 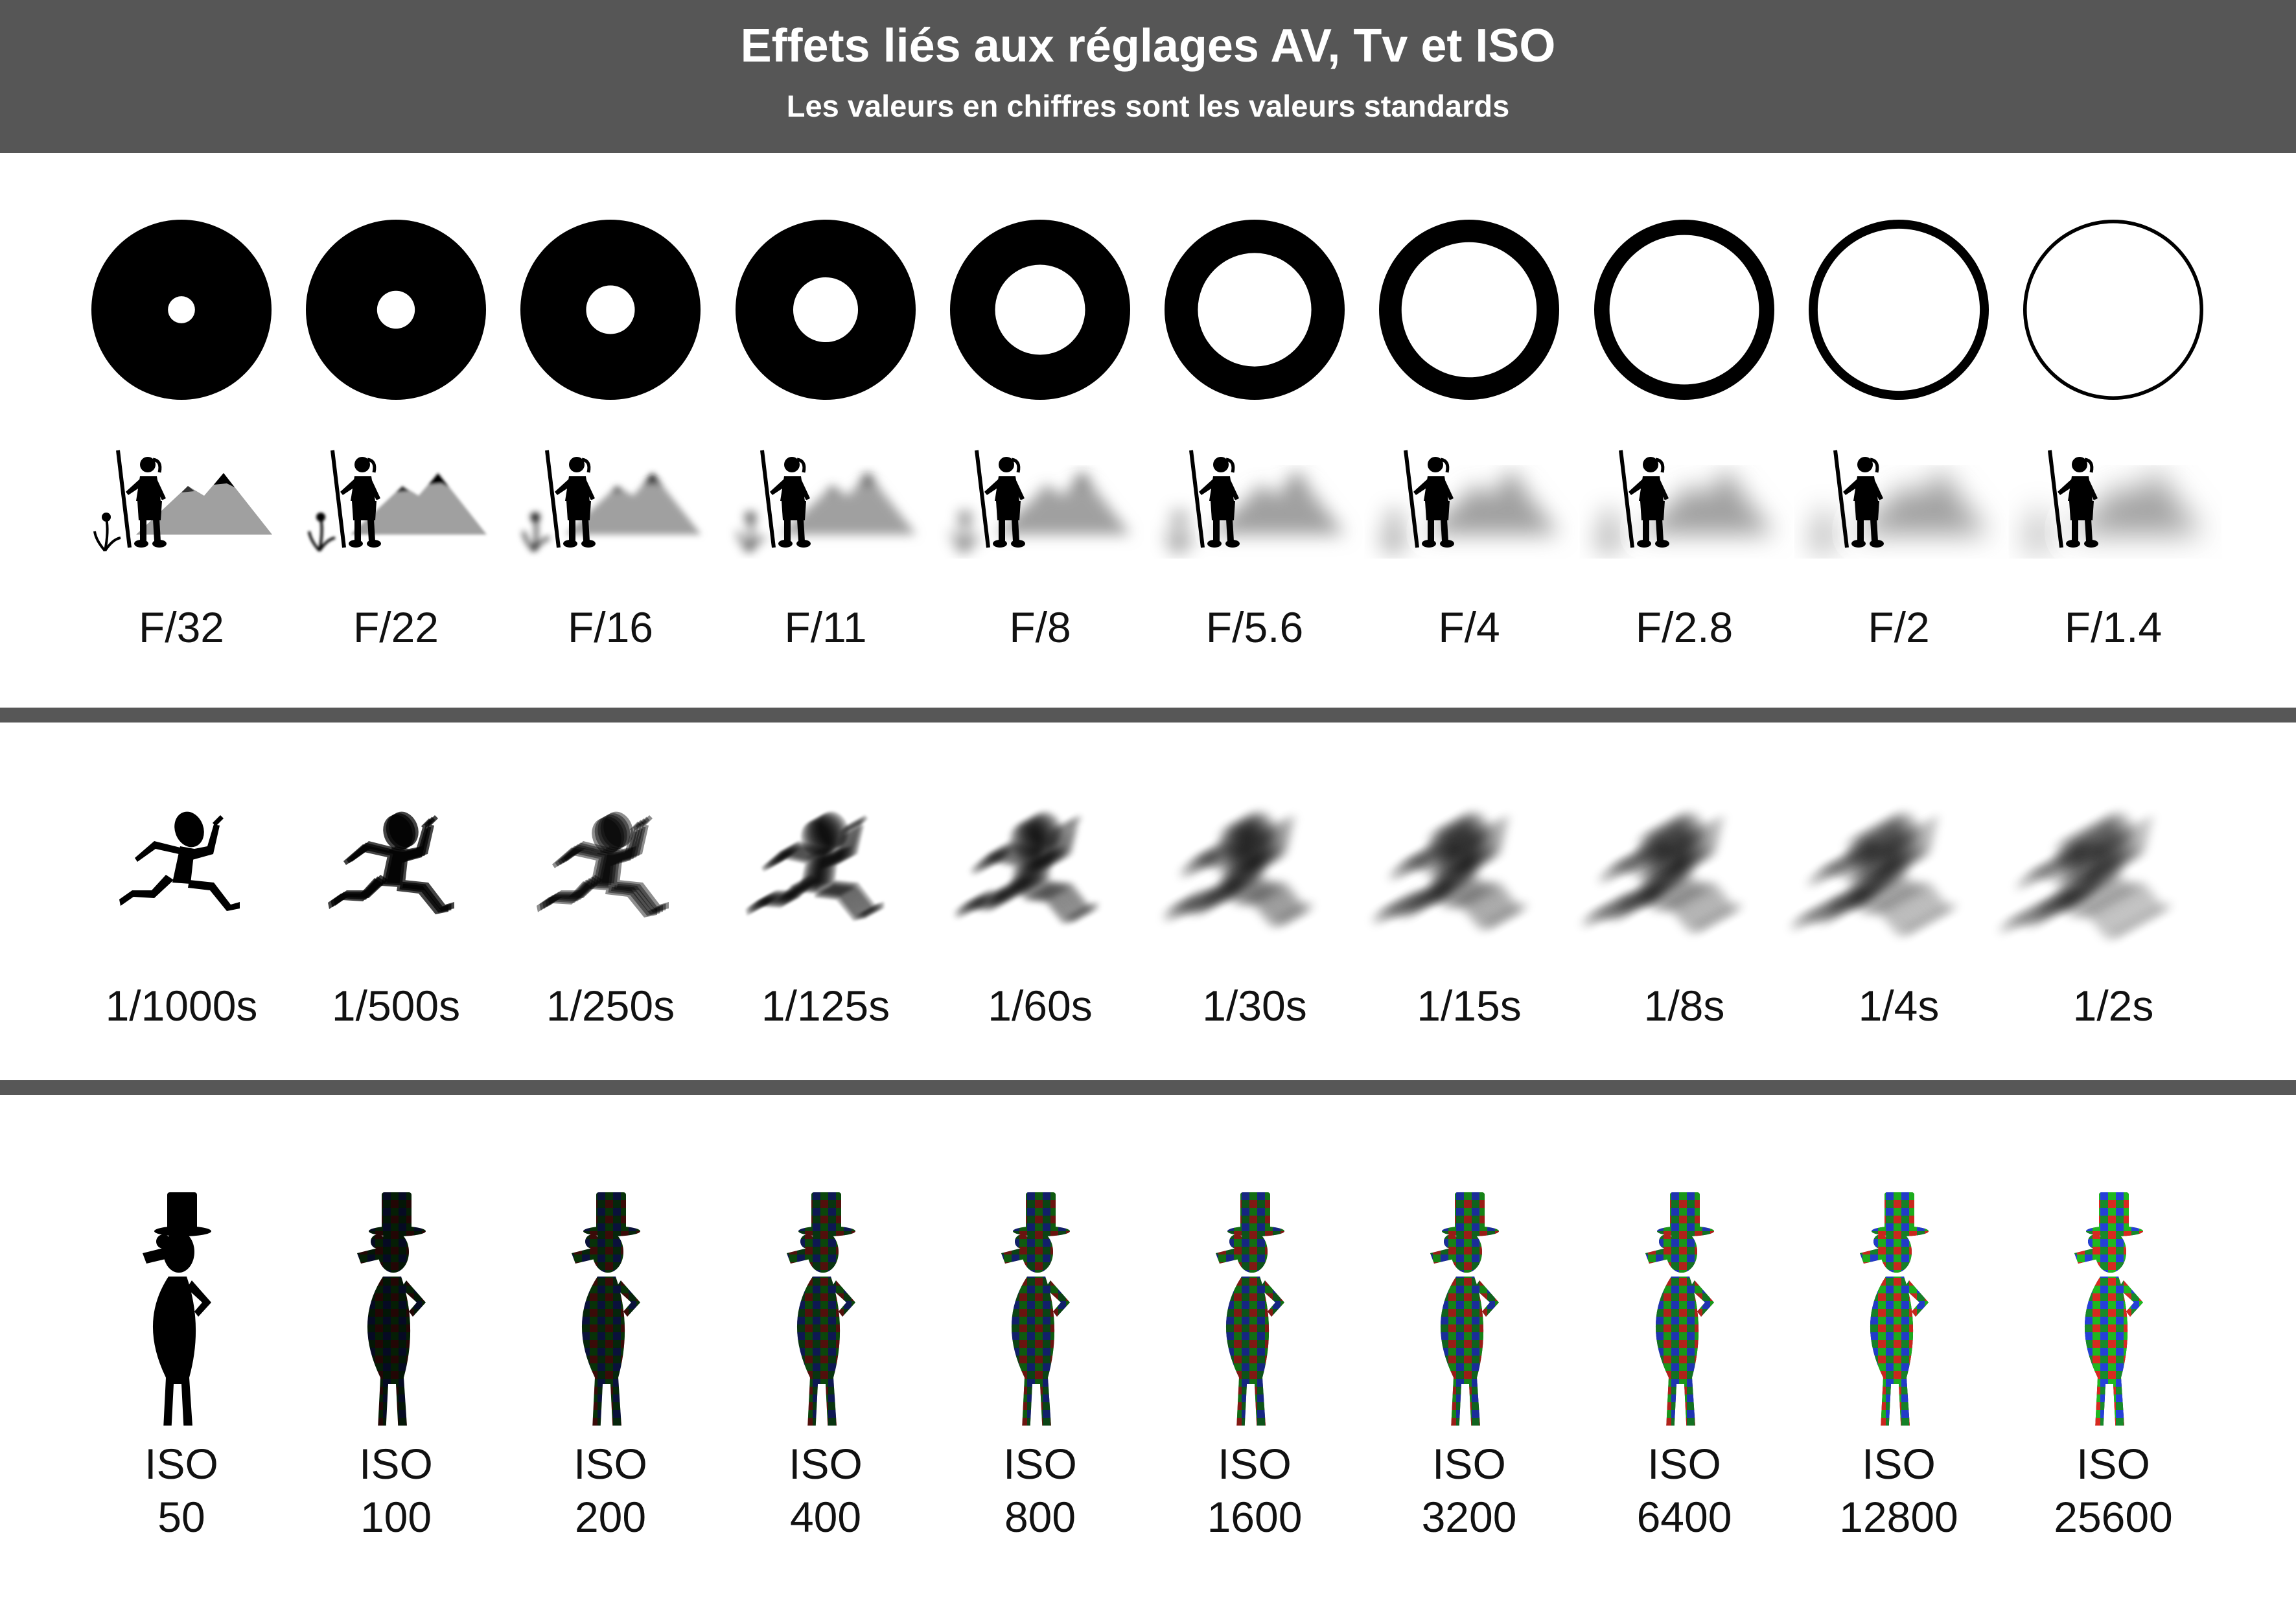 I want to click on iso-label: ISO 6400, so click(x=1684, y=1490).